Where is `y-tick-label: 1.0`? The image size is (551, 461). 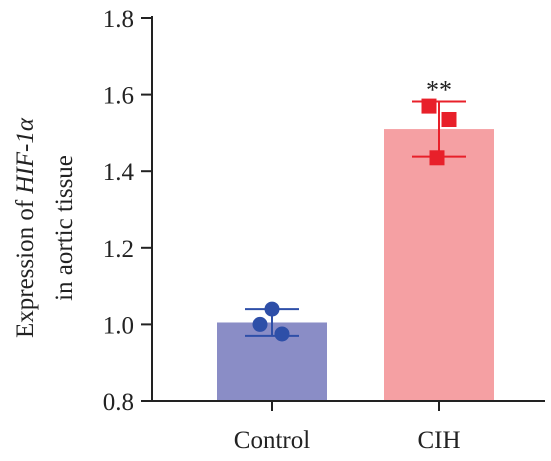
y-tick-label: 1.0 is located at coordinates (118, 325).